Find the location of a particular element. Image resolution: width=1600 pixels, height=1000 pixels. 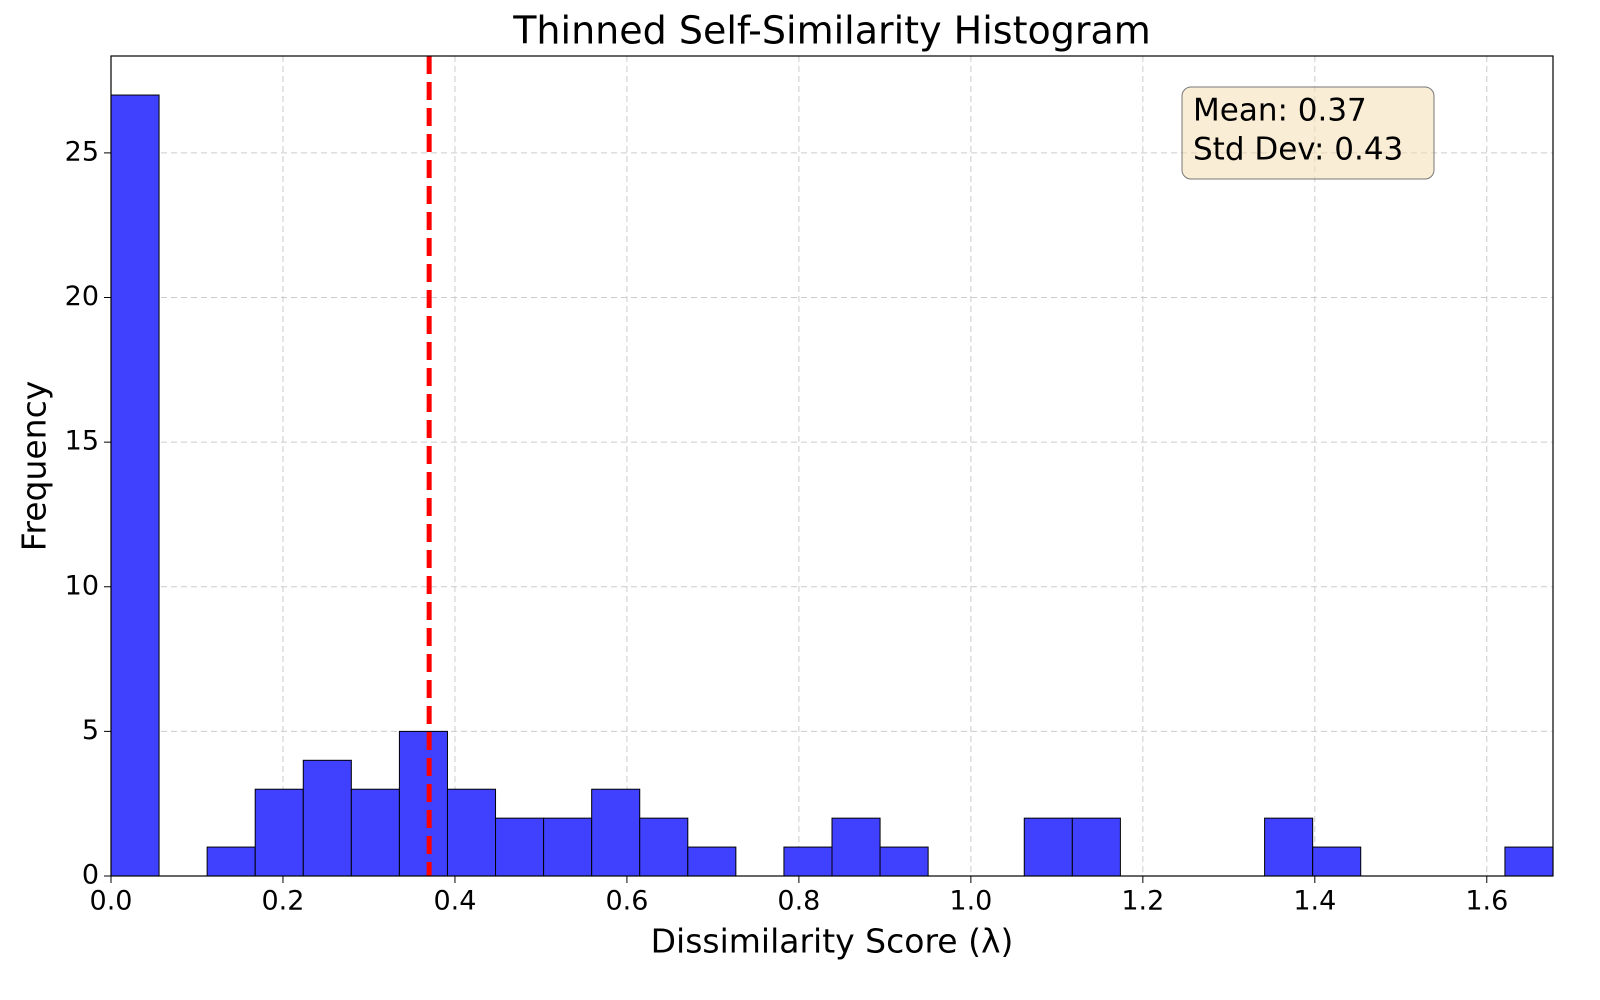

x-tick-label: 0.8 is located at coordinates (798, 901).